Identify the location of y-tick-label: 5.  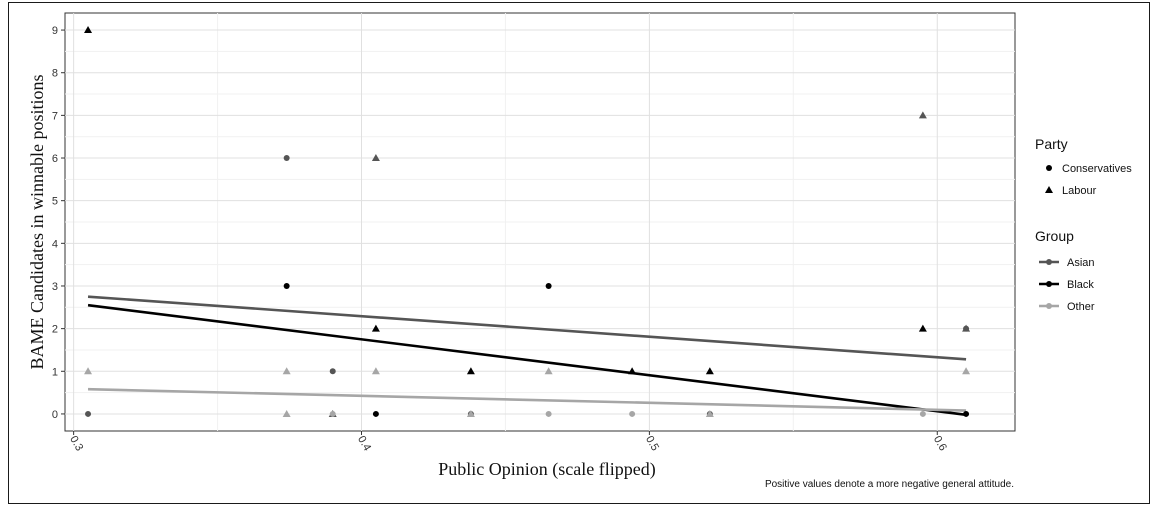
(55, 202).